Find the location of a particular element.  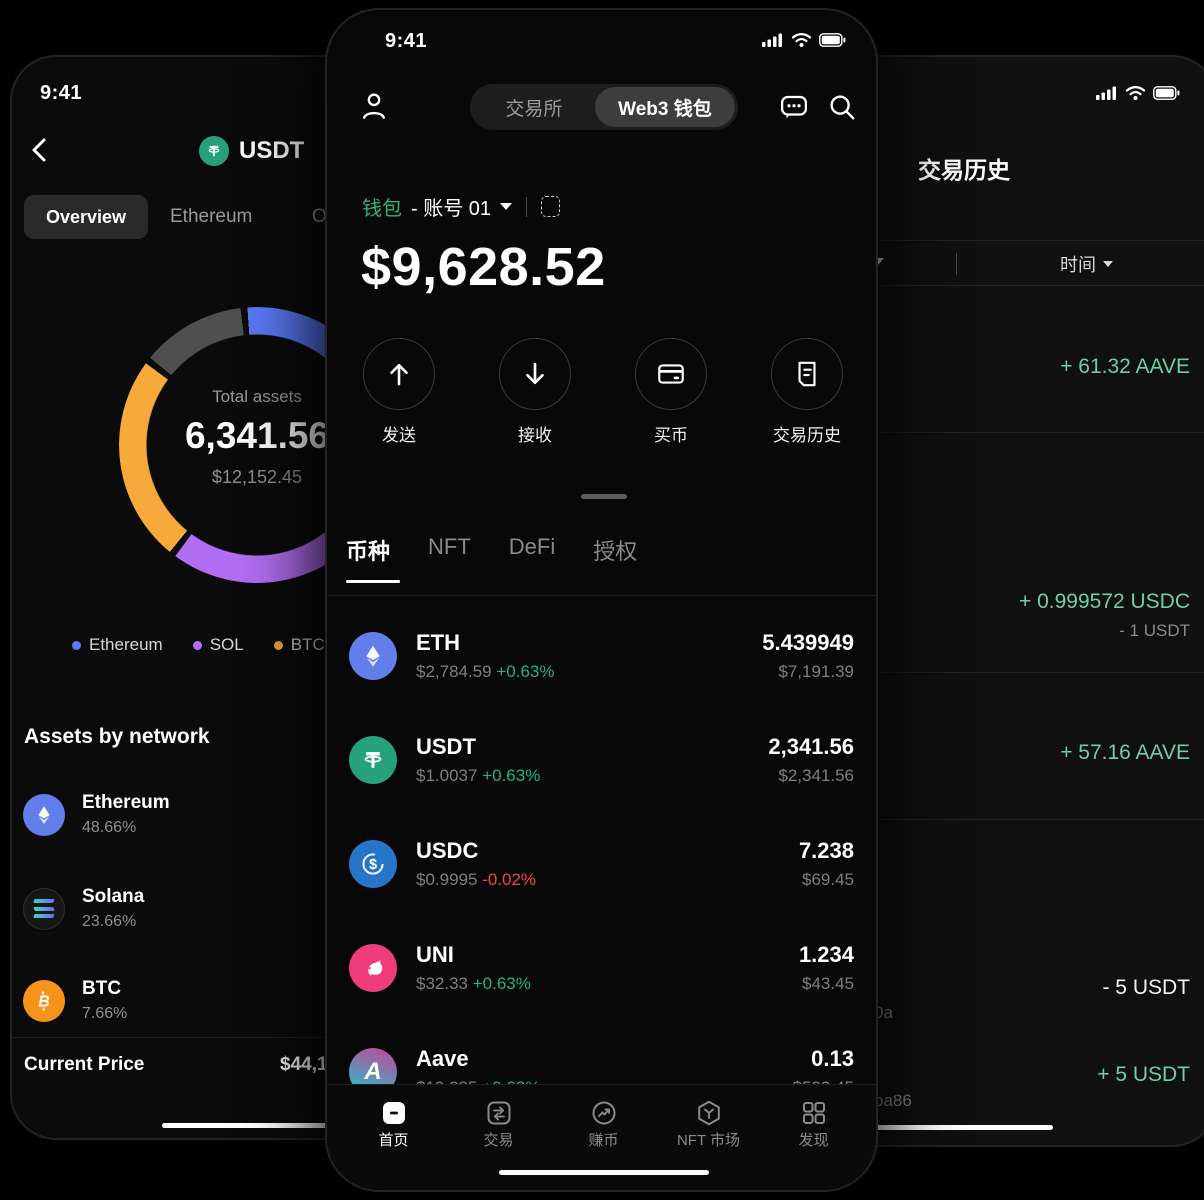

network-percent: 23.66% is located at coordinates (109, 921).